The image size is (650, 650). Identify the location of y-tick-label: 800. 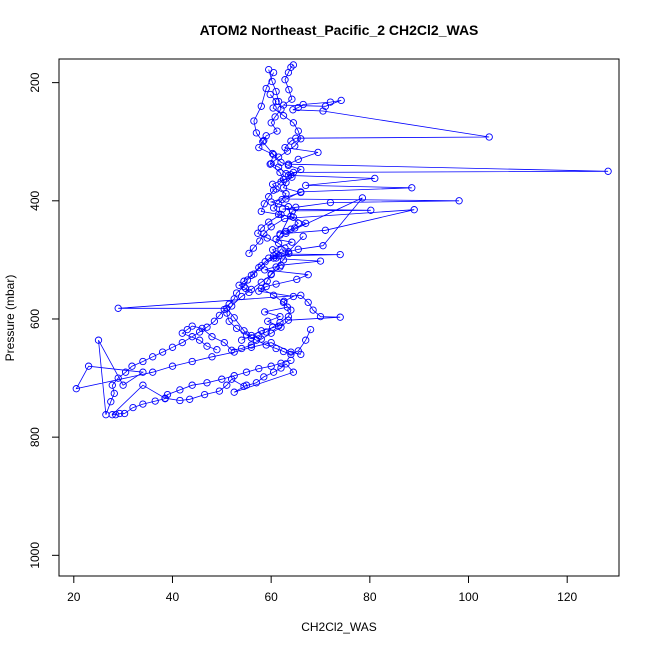
(35, 437).